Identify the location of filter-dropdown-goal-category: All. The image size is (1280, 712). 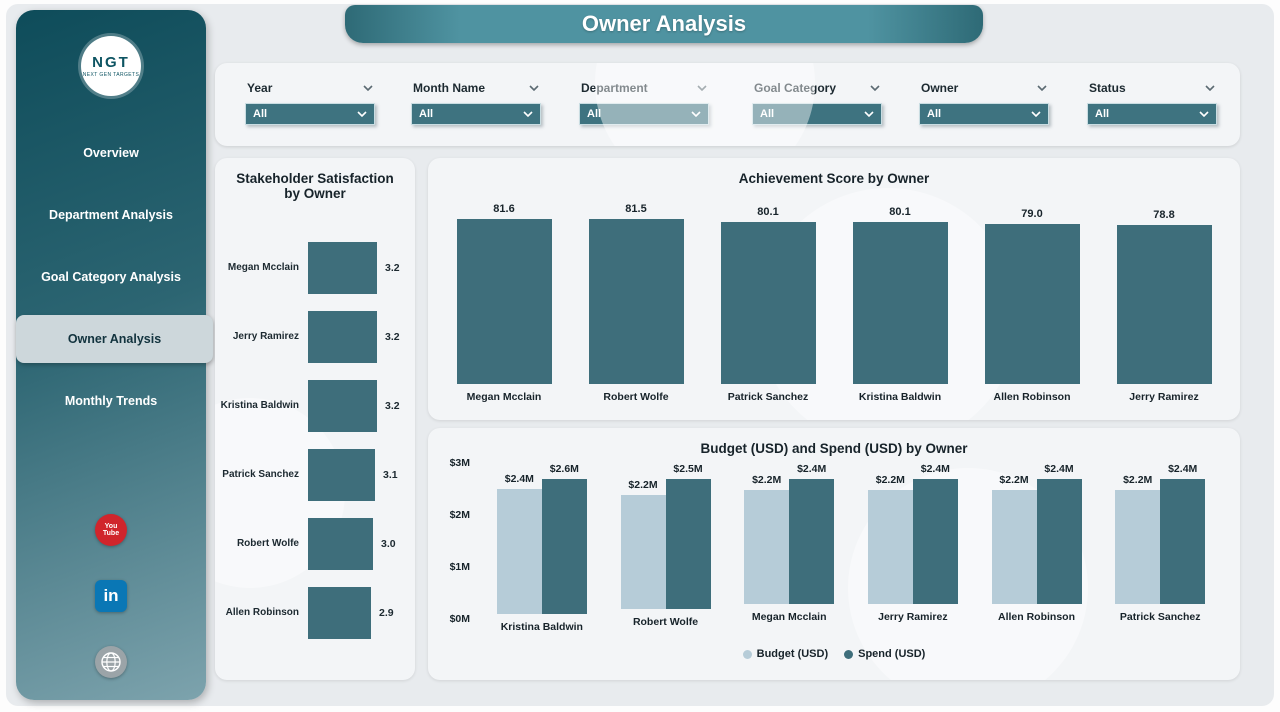
(817, 114).